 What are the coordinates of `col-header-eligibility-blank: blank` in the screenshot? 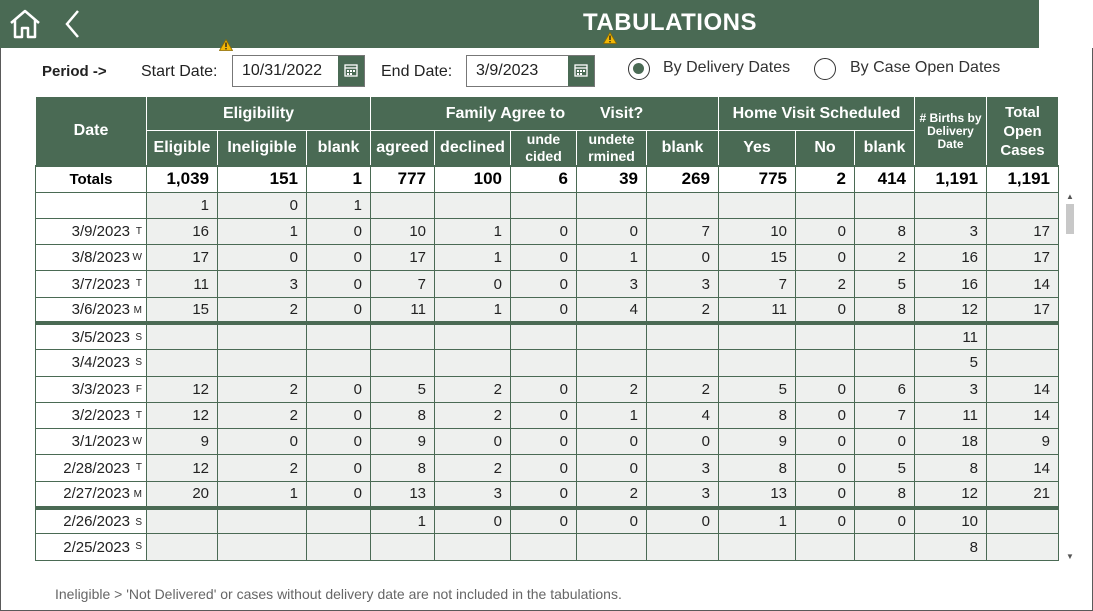 It's located at (338, 148).